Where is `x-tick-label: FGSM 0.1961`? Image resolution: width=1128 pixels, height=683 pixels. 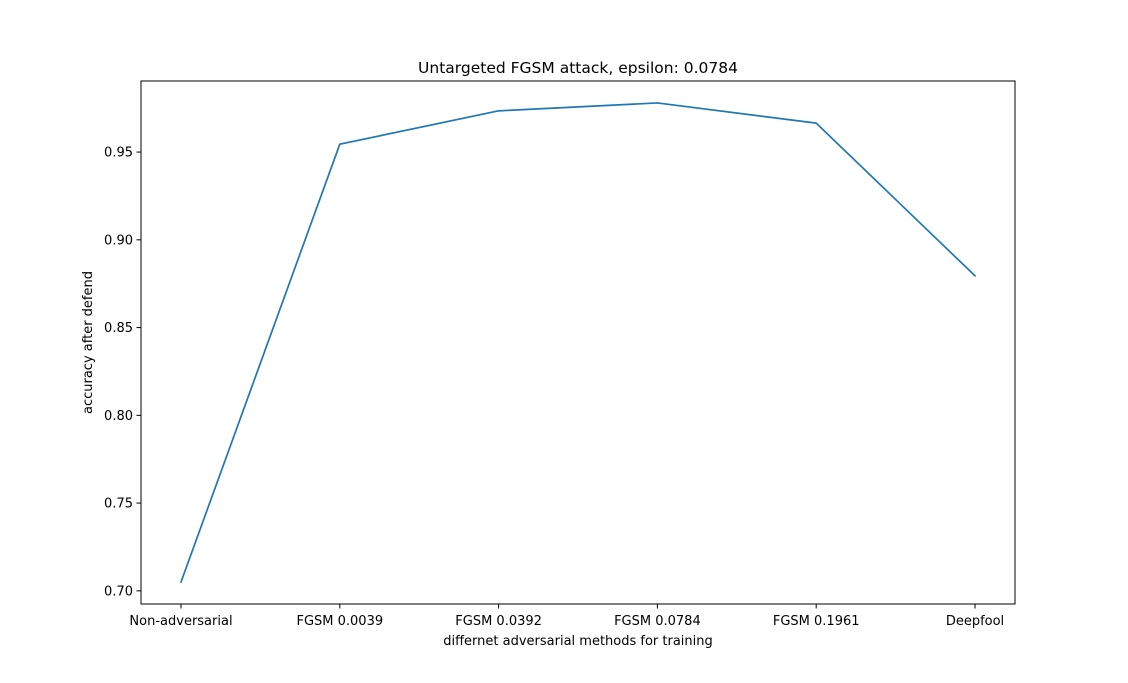 x-tick-label: FGSM 0.1961 is located at coordinates (816, 621).